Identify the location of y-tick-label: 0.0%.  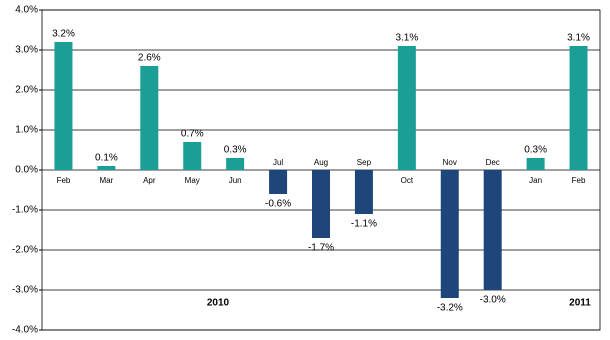
(26, 170).